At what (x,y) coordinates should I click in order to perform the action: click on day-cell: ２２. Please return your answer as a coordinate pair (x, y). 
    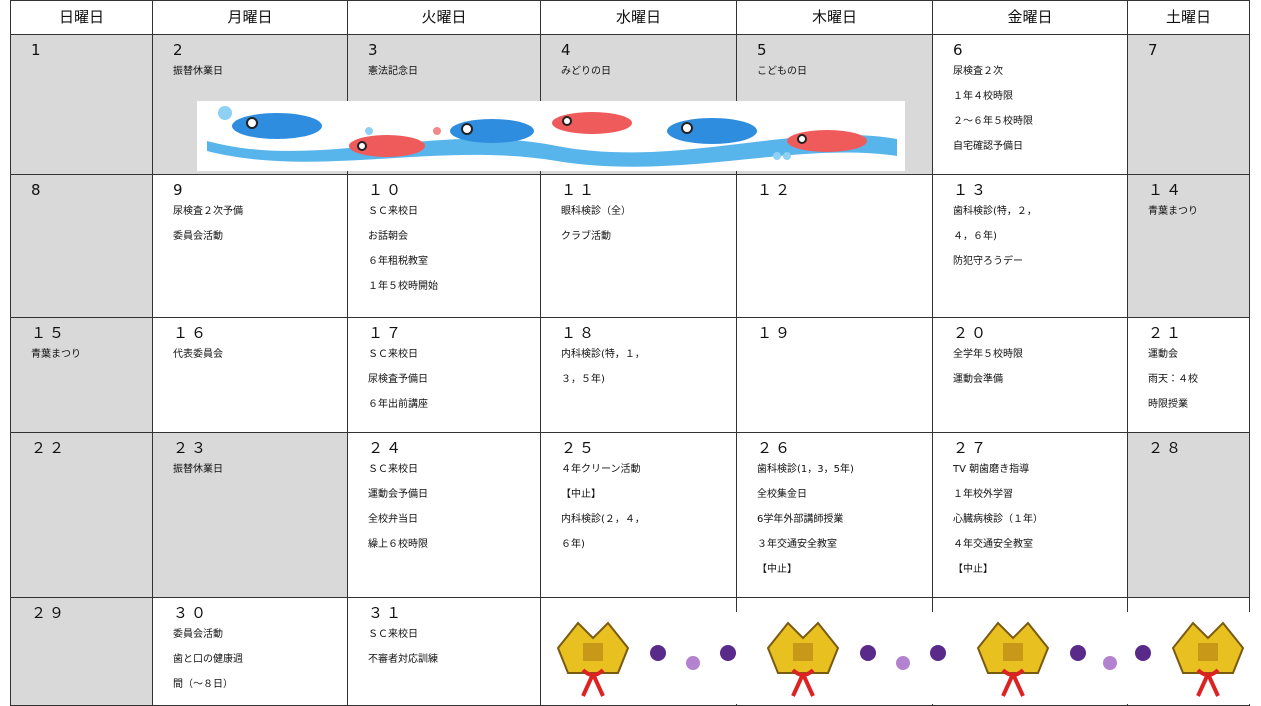
    Looking at the image, I should click on (81, 515).